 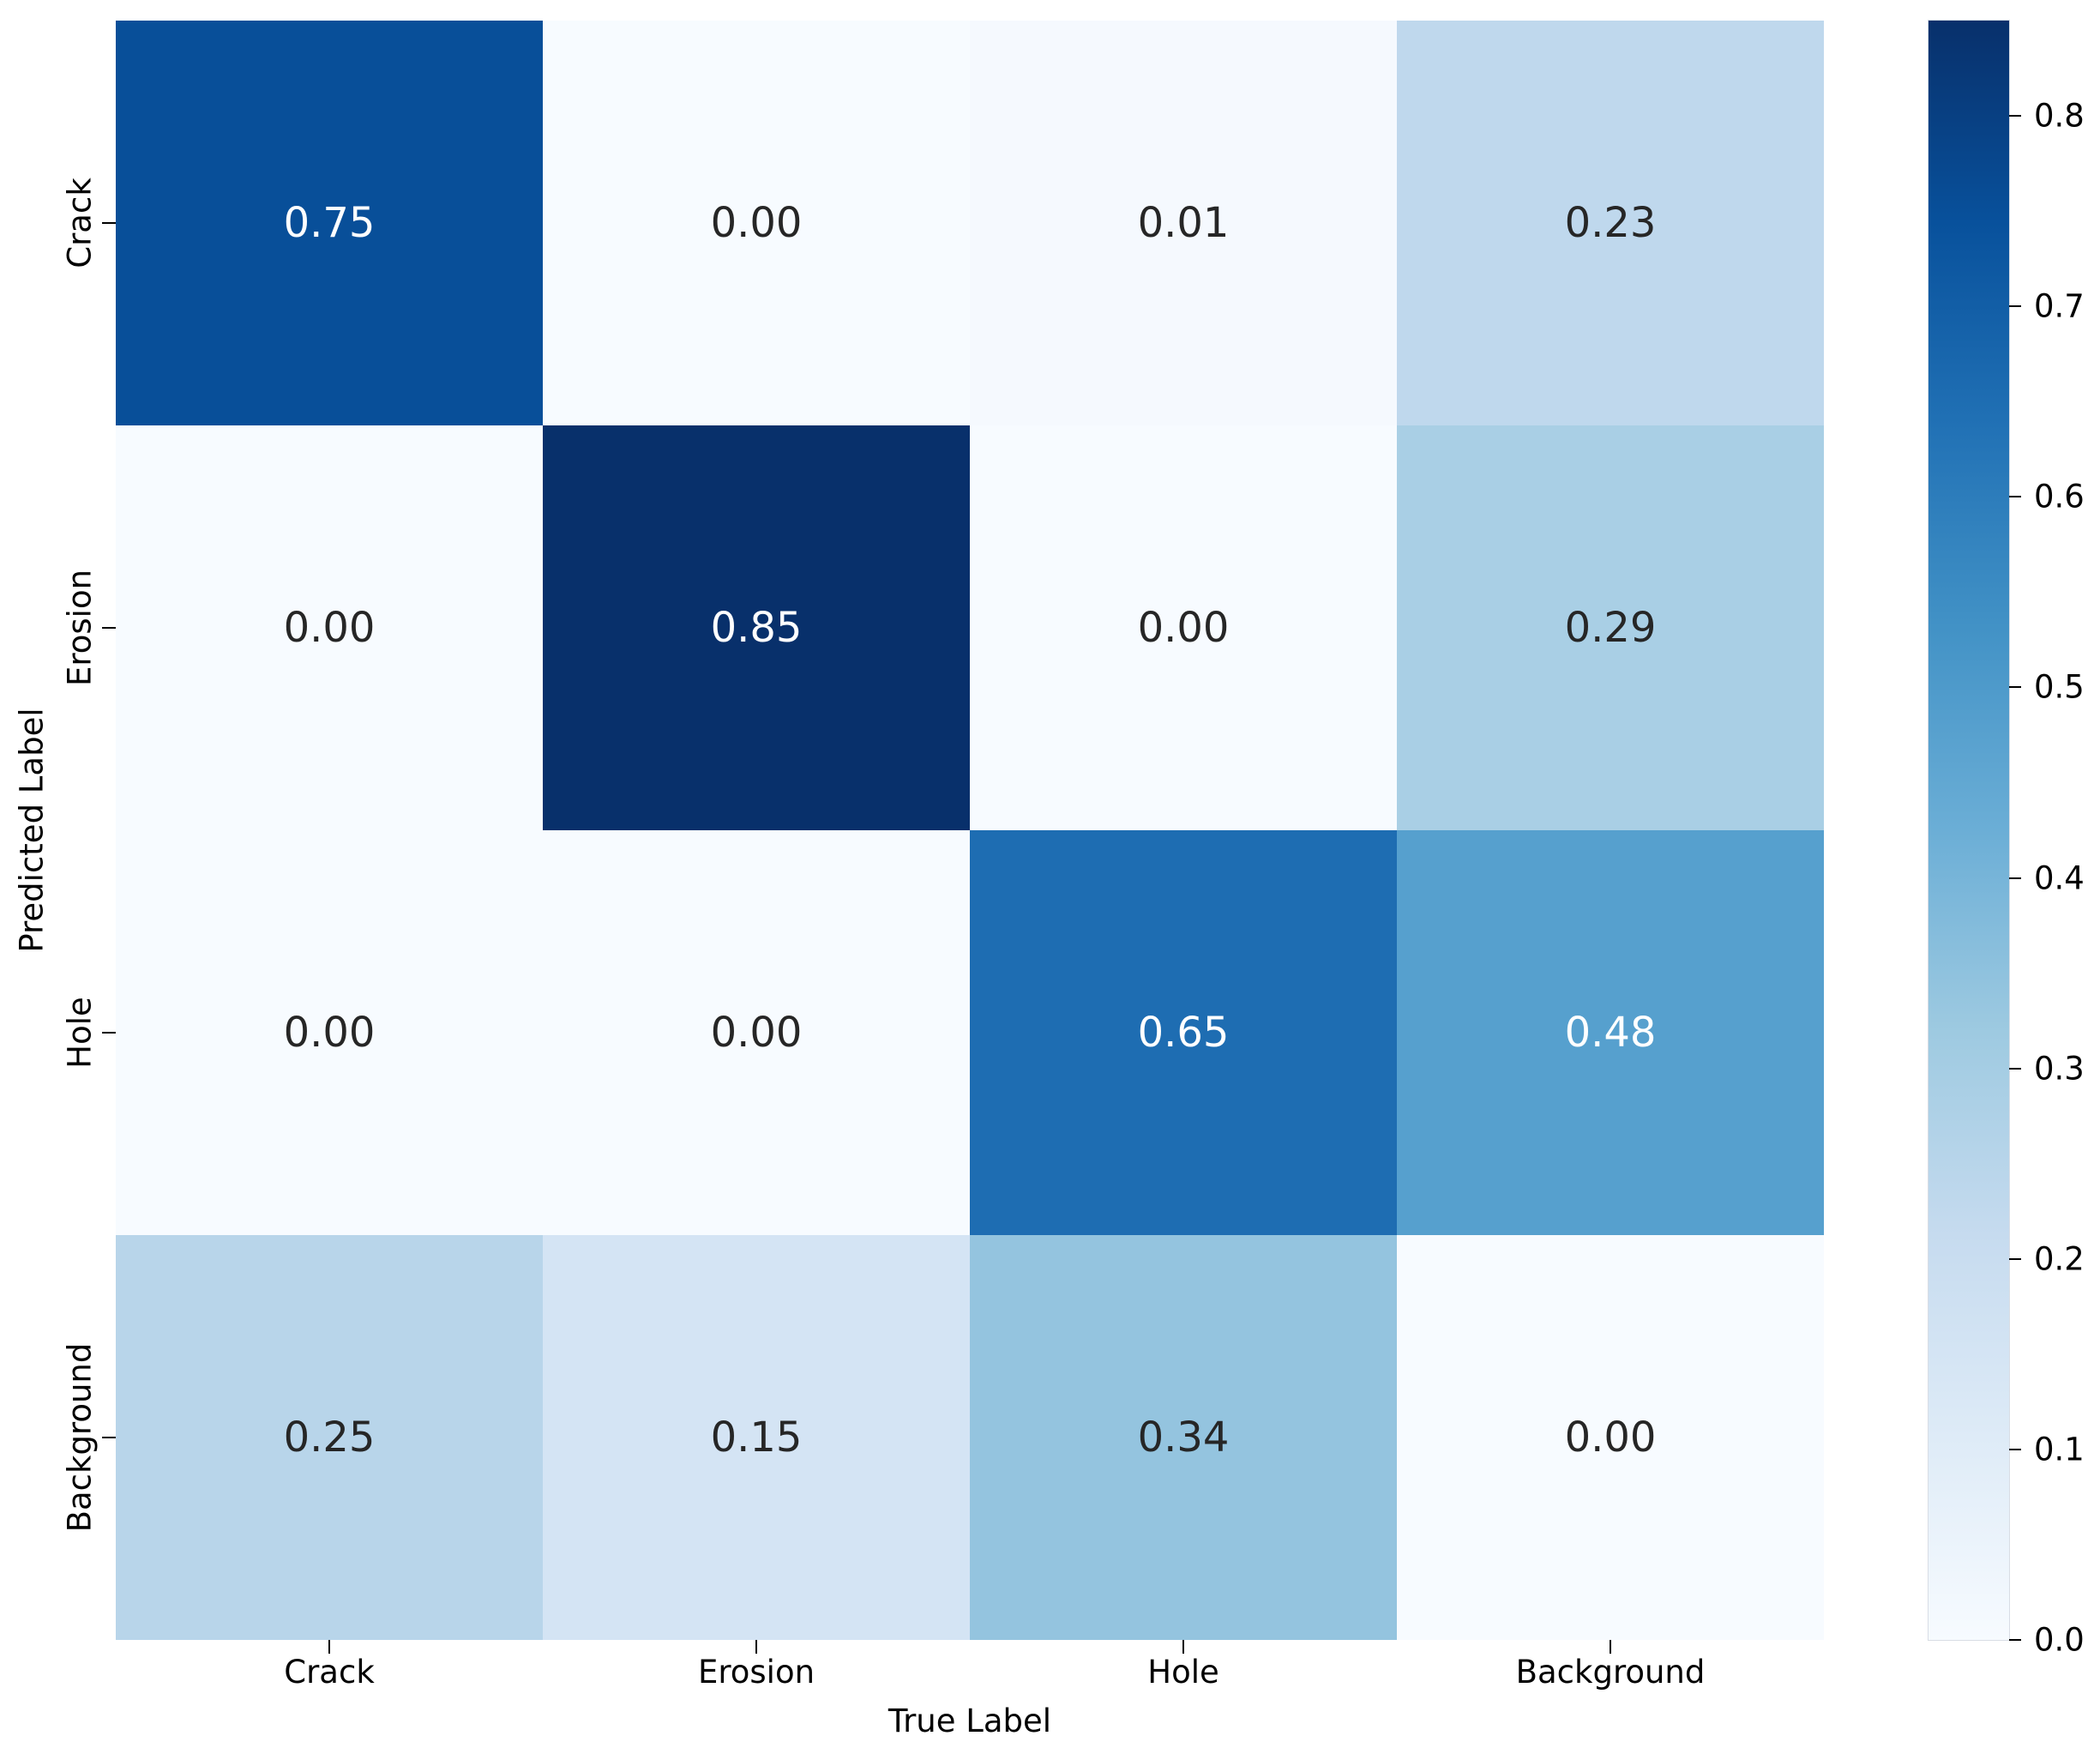 I want to click on colorbar-tick-label-0.8: 0.8, so click(x=2059, y=116).